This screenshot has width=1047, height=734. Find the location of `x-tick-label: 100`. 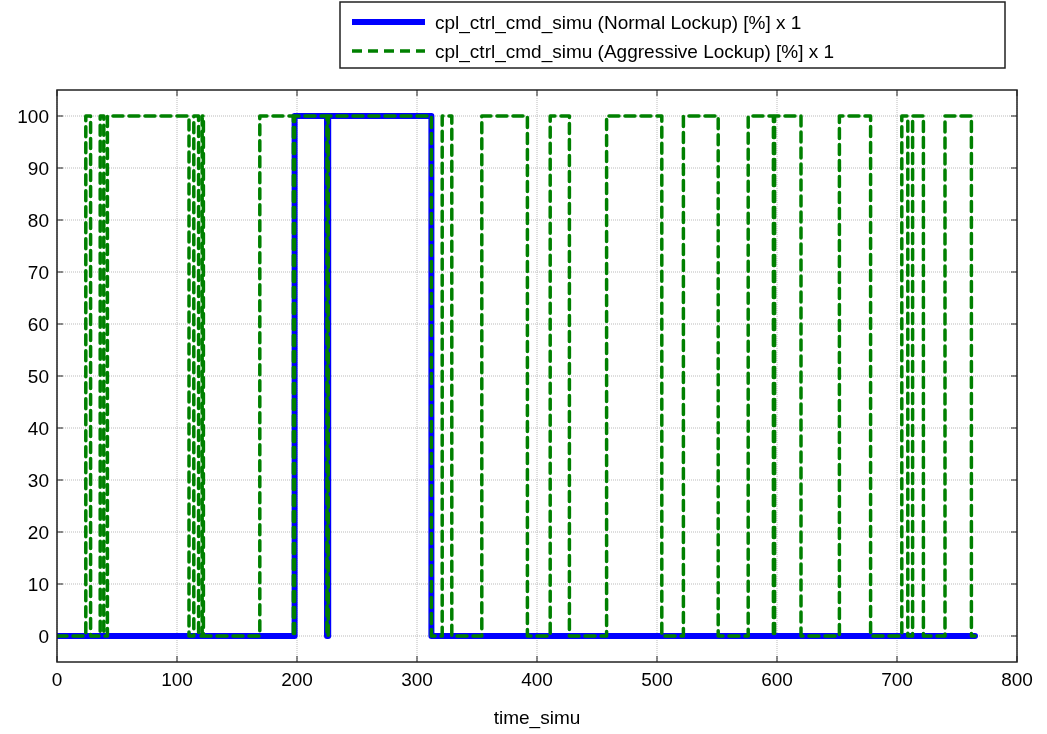

x-tick-label: 100 is located at coordinates (177, 679).